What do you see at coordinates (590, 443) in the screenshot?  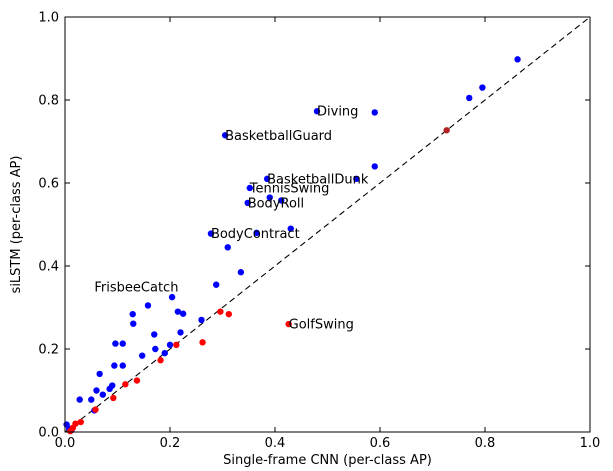 I see `x-tick-label: 1.0` at bounding box center [590, 443].